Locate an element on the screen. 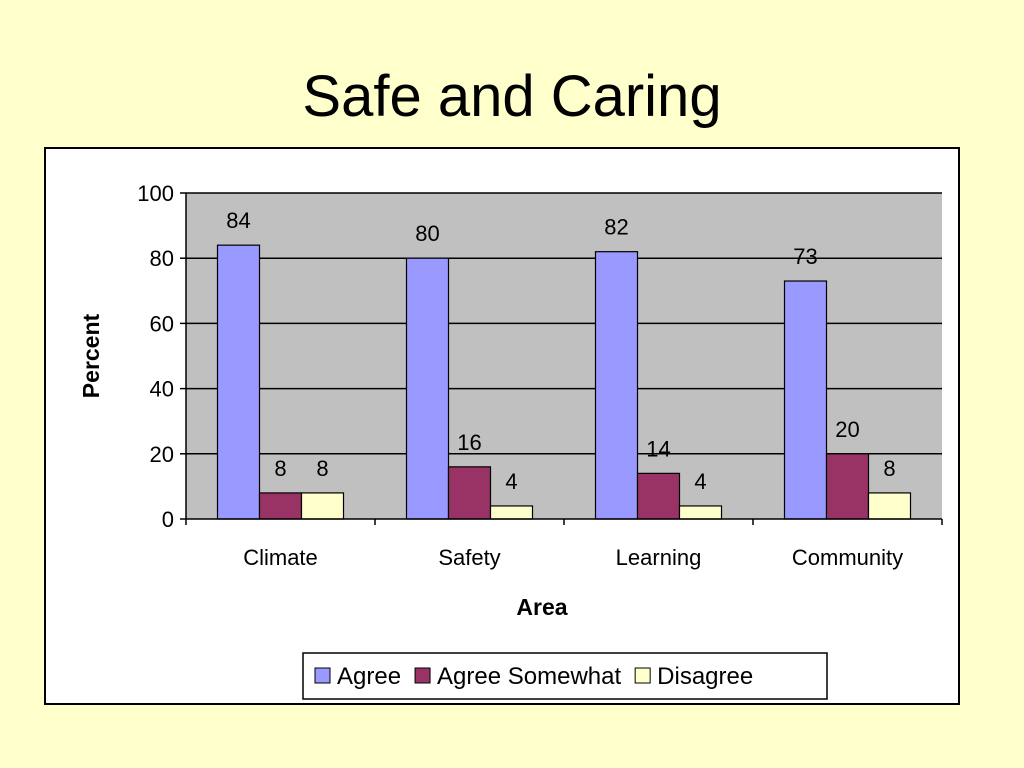  y-axis-label: Percent is located at coordinates (91, 355).